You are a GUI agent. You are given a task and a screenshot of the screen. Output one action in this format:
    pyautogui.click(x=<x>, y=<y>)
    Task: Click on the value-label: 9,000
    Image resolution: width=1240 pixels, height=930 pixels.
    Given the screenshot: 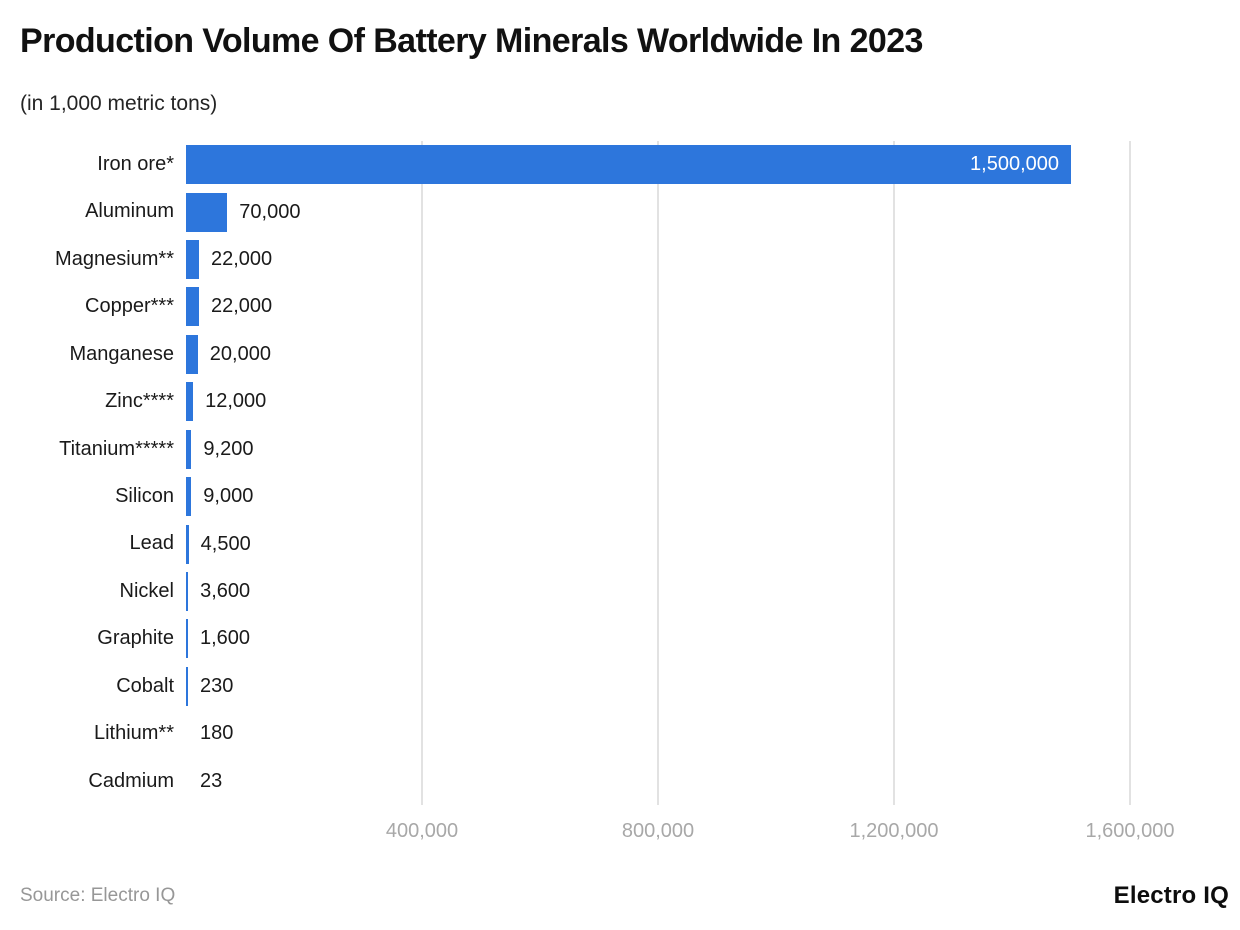 What is the action you would take?
    pyautogui.click(x=228, y=496)
    